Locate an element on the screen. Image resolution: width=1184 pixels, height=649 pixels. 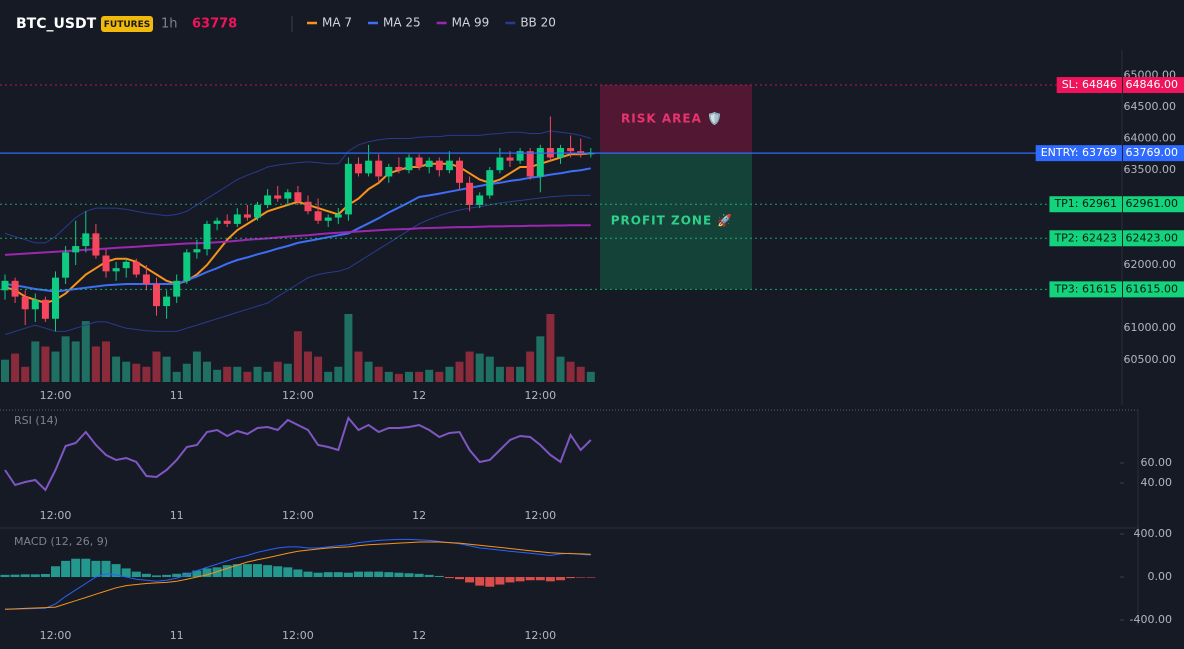
level-label: TP1: 62961 is located at coordinates (1085, 203).